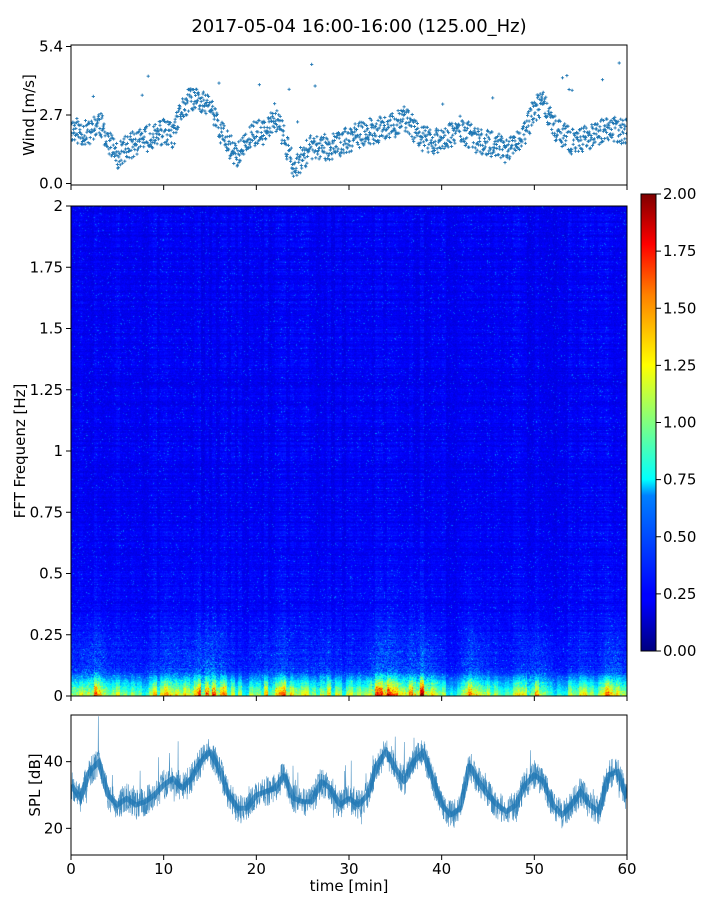 The image size is (720, 900). Describe the element at coordinates (53, 828) in the screenshot. I see `spl-y-tick-label: 20` at that location.